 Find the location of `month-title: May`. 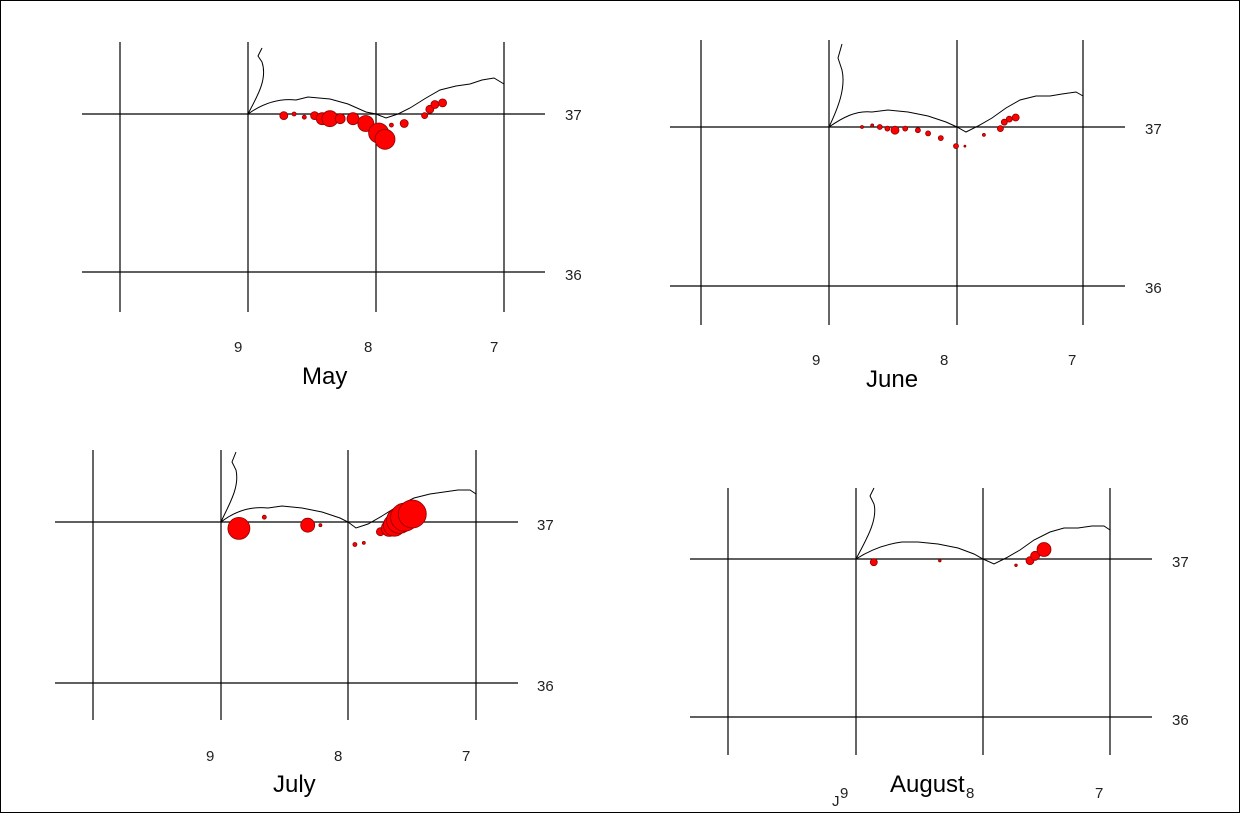

month-title: May is located at coordinates (324, 376).